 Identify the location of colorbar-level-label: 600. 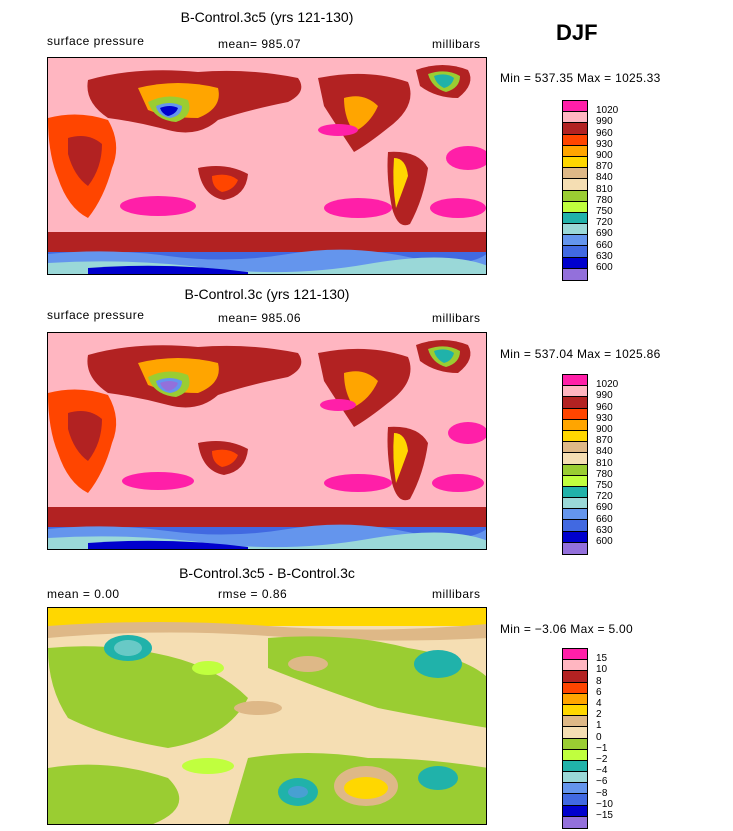
(604, 267).